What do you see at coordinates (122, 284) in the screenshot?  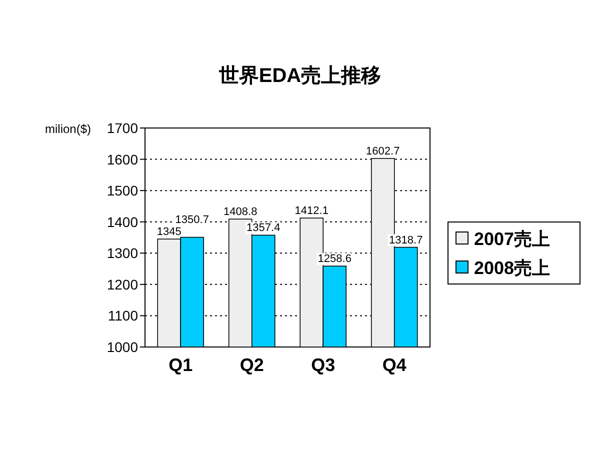 I see `y-tick-label: 1200` at bounding box center [122, 284].